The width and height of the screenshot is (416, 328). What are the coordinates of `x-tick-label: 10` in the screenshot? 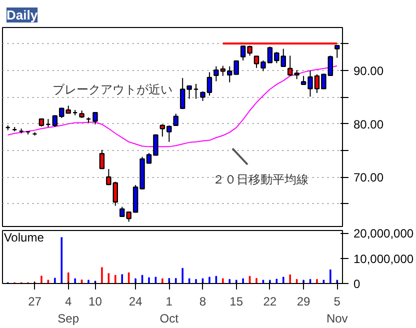 It's located at (95, 301).